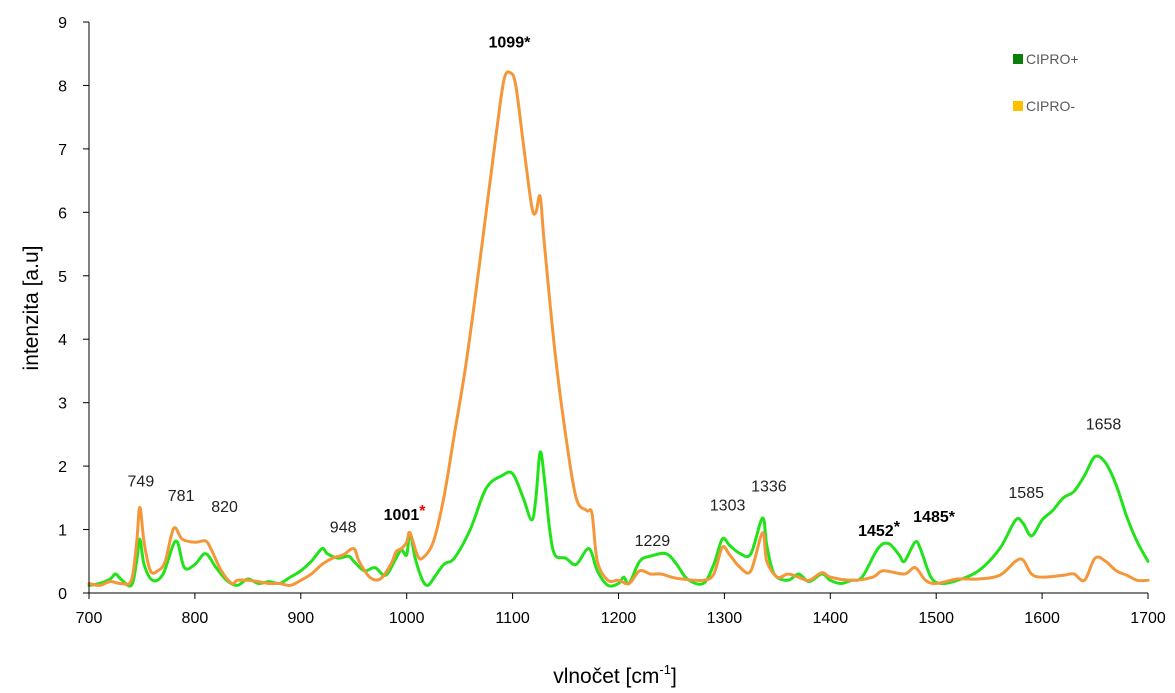 This screenshot has width=1175, height=693. What do you see at coordinates (876, 531) in the screenshot?
I see `peak-label-value: 1452` at bounding box center [876, 531].